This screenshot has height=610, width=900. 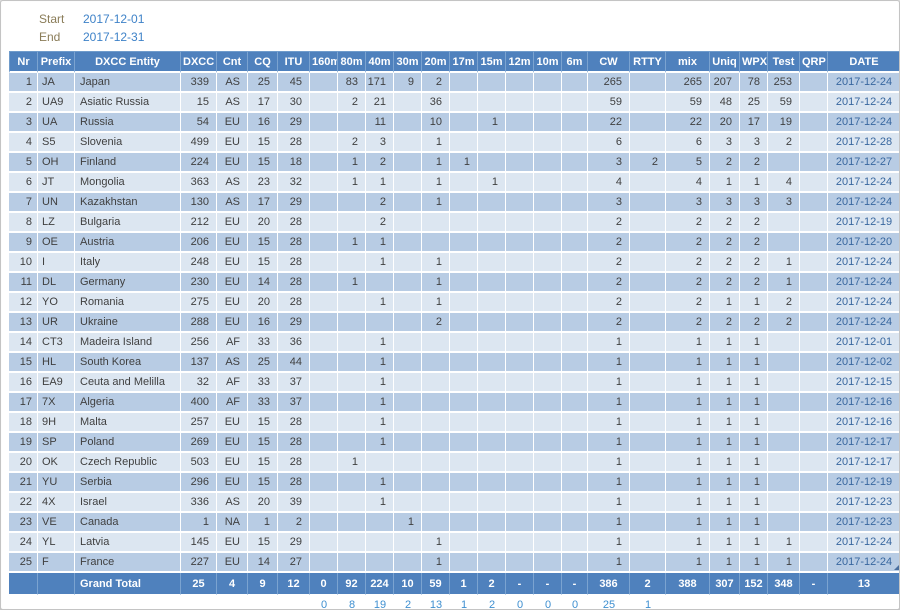 What do you see at coordinates (294, 343) in the screenshot?
I see `data-cell: 36` at bounding box center [294, 343].